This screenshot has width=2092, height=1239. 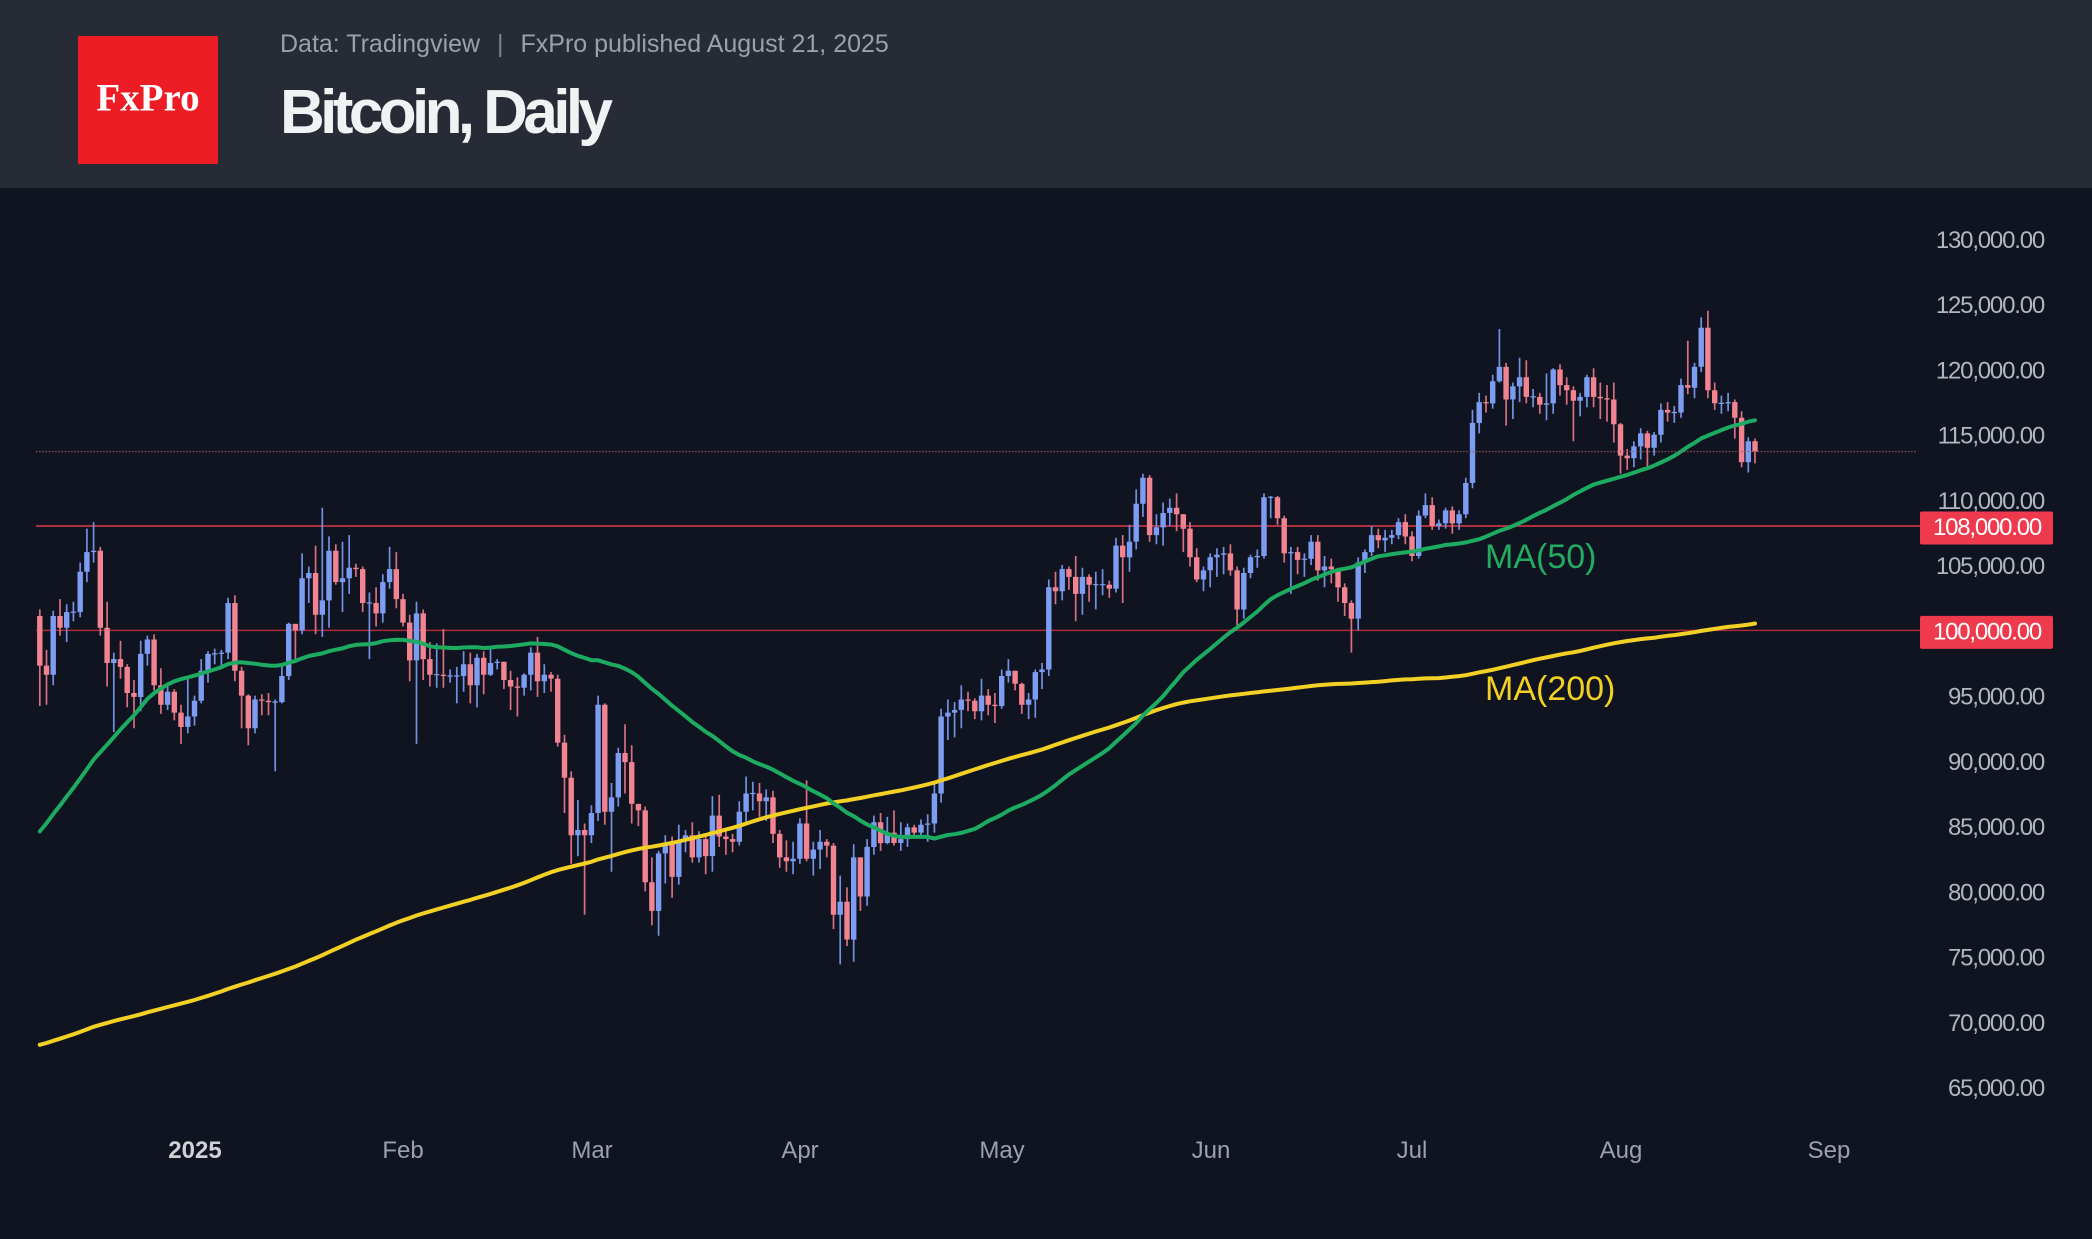 I want to click on svg-text: Jul, so click(x=1412, y=1150).